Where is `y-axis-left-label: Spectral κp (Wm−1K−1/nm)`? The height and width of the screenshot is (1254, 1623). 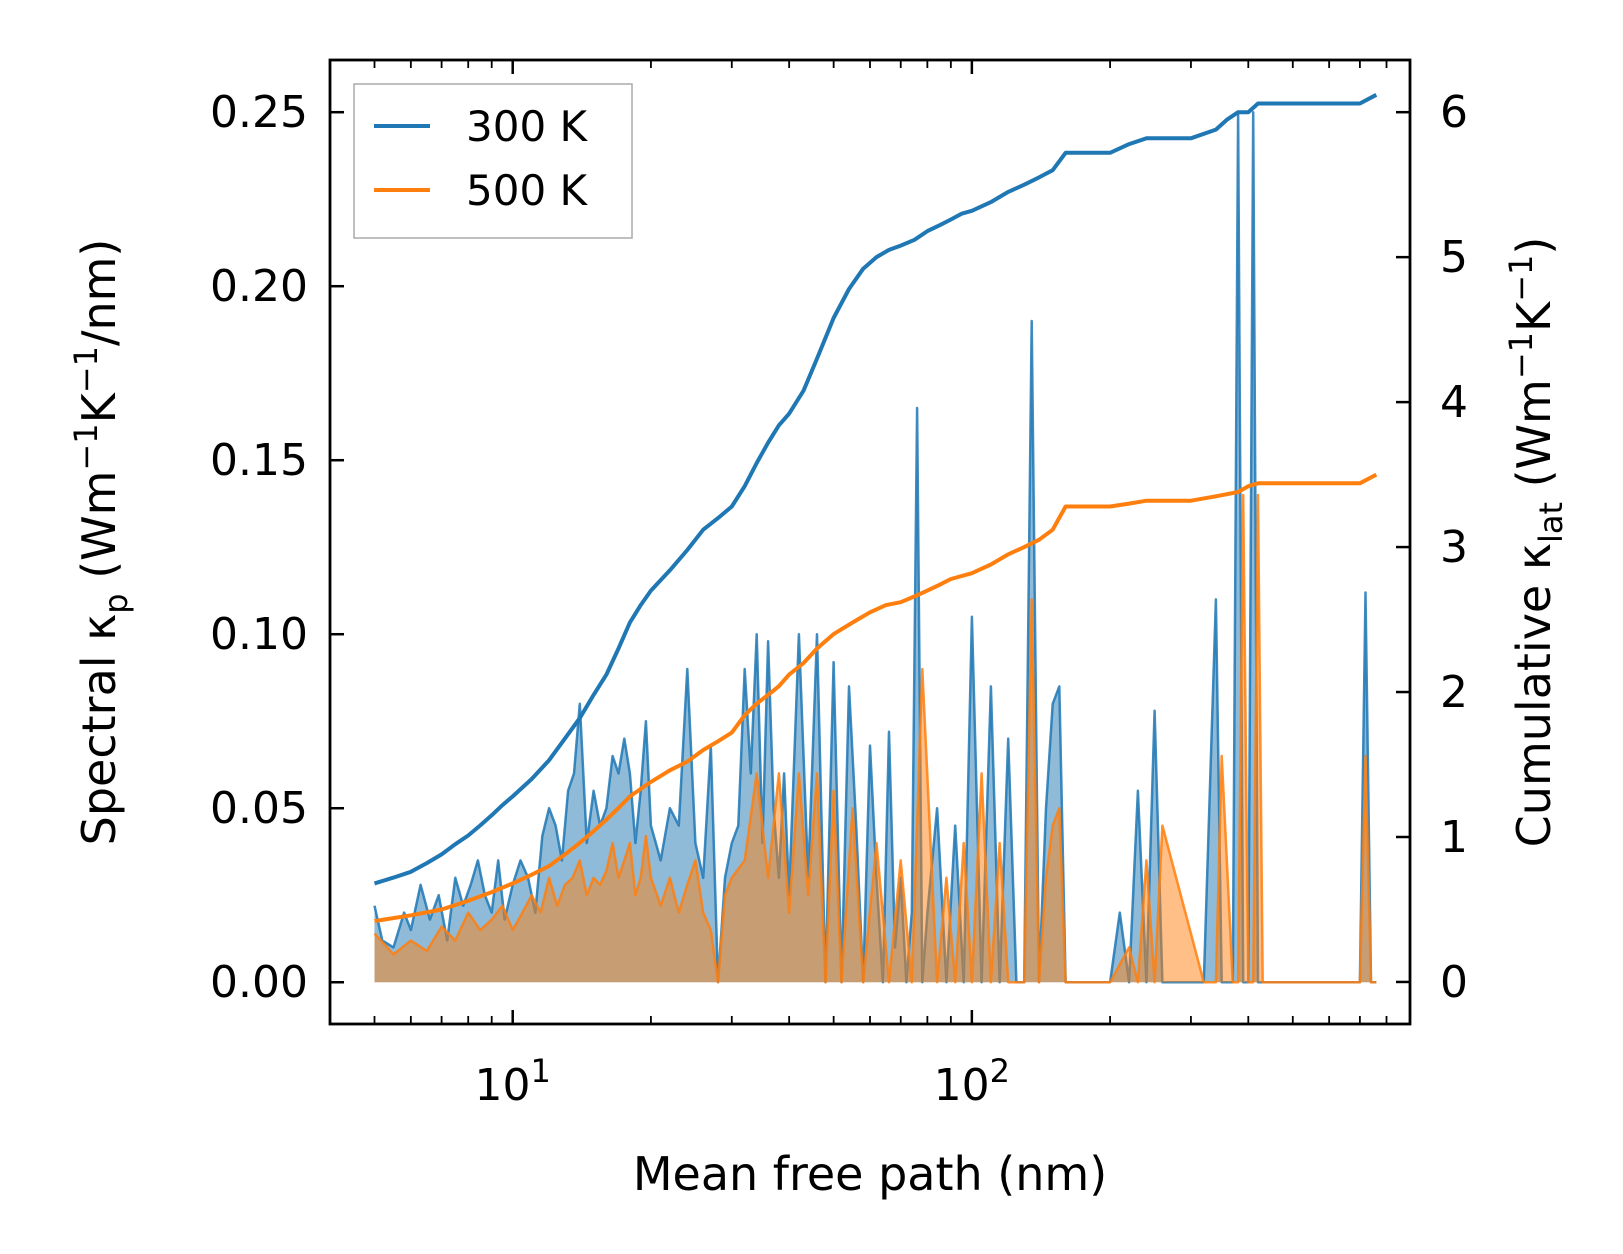
y-axis-left-label: Spectral κp (Wm−1K−1/nm) is located at coordinates (101, 542).